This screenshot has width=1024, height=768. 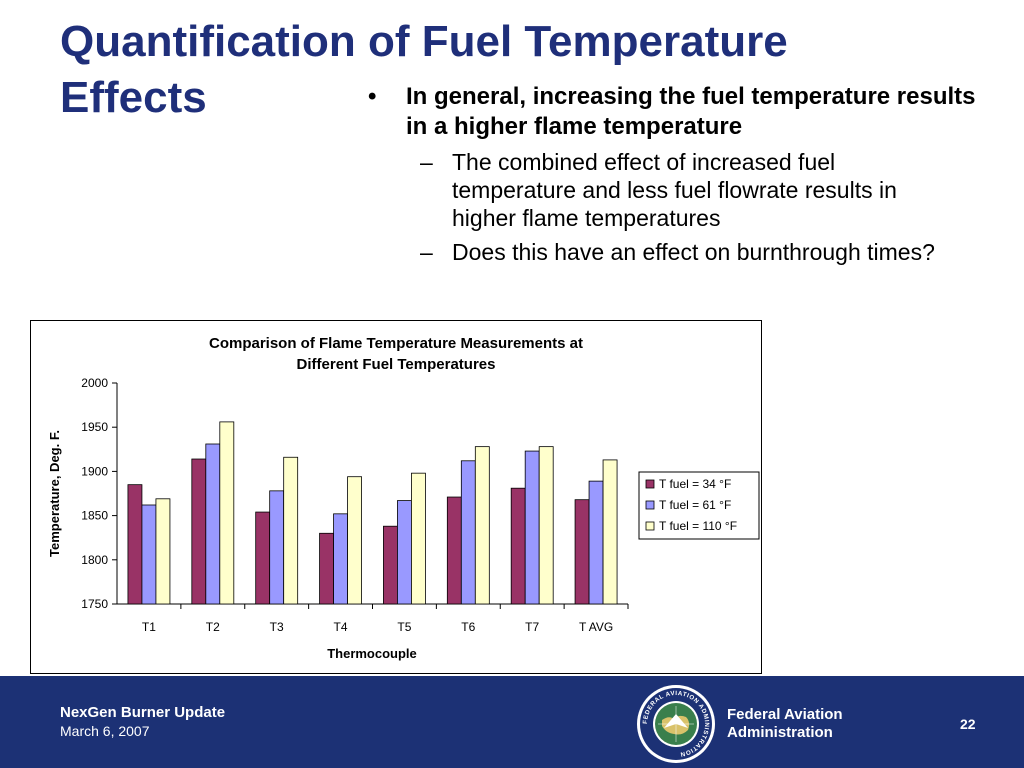 I want to click on x-tick-label: T6, so click(x=468, y=627).